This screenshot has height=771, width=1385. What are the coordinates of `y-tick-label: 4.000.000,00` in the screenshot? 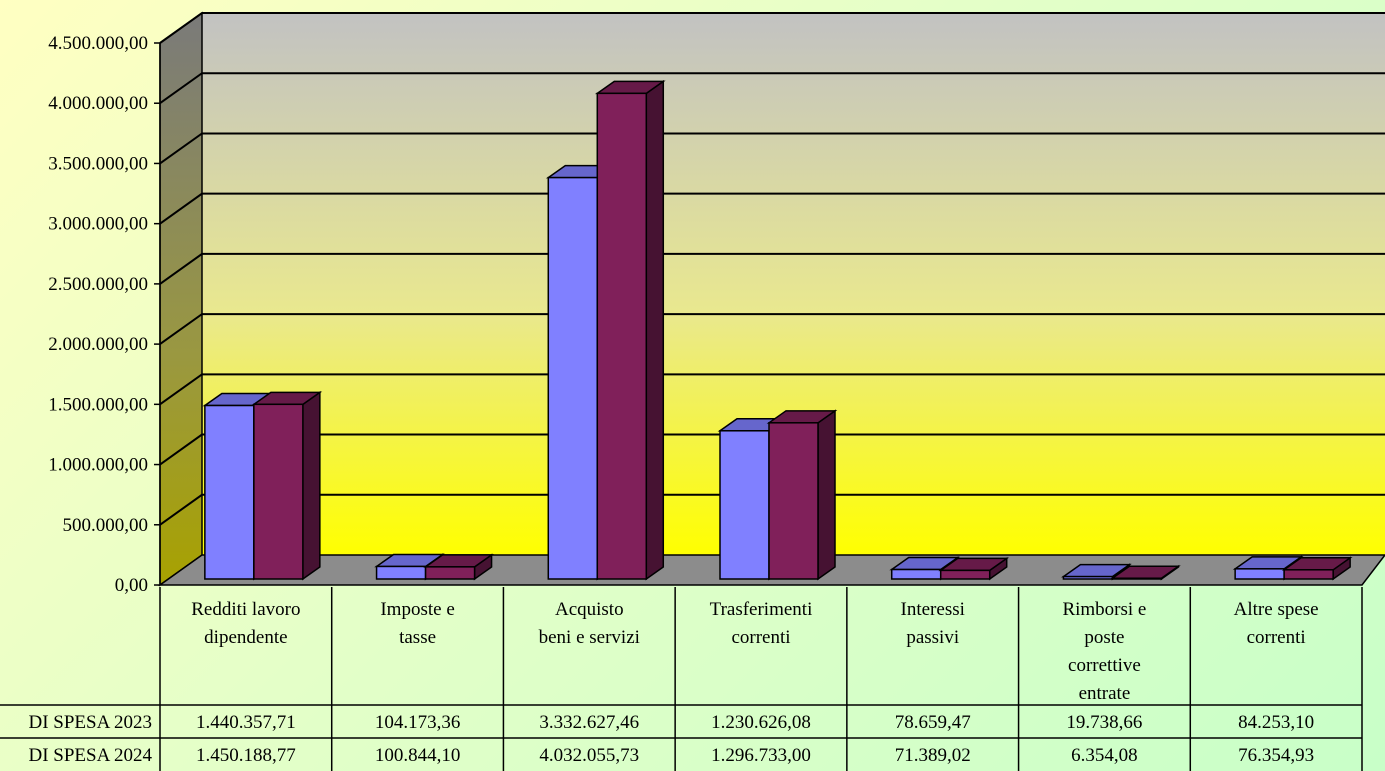 It's located at (98, 103).